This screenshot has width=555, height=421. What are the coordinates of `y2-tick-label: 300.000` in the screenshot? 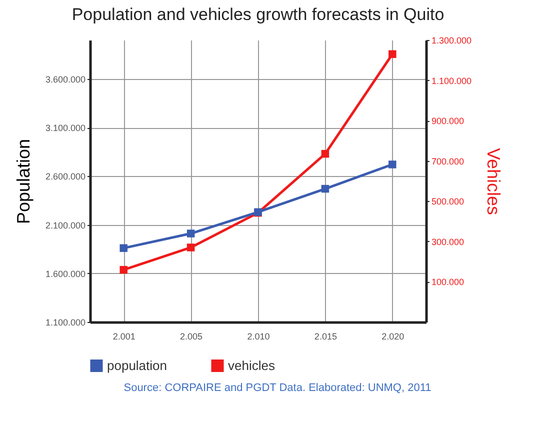 It's located at (448, 241).